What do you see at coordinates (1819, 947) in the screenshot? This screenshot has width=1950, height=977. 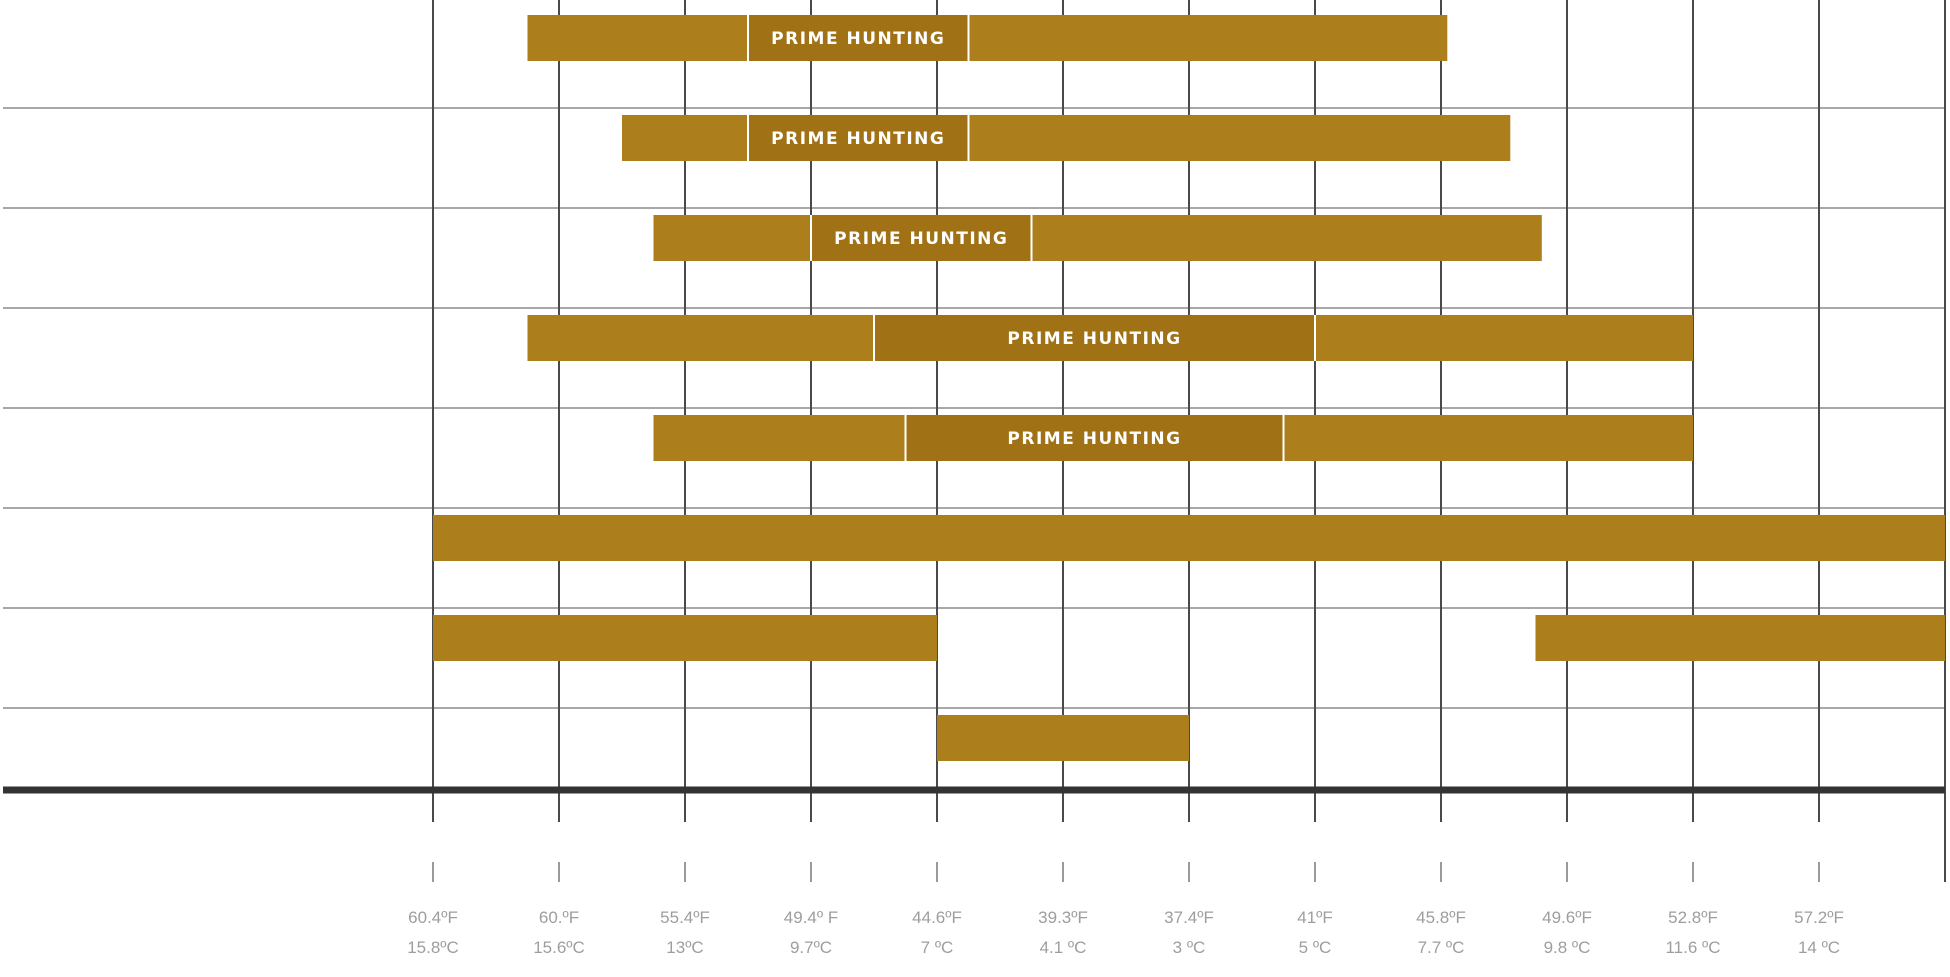 I see `x-tick-label-celsius: 14 ºC` at bounding box center [1819, 947].